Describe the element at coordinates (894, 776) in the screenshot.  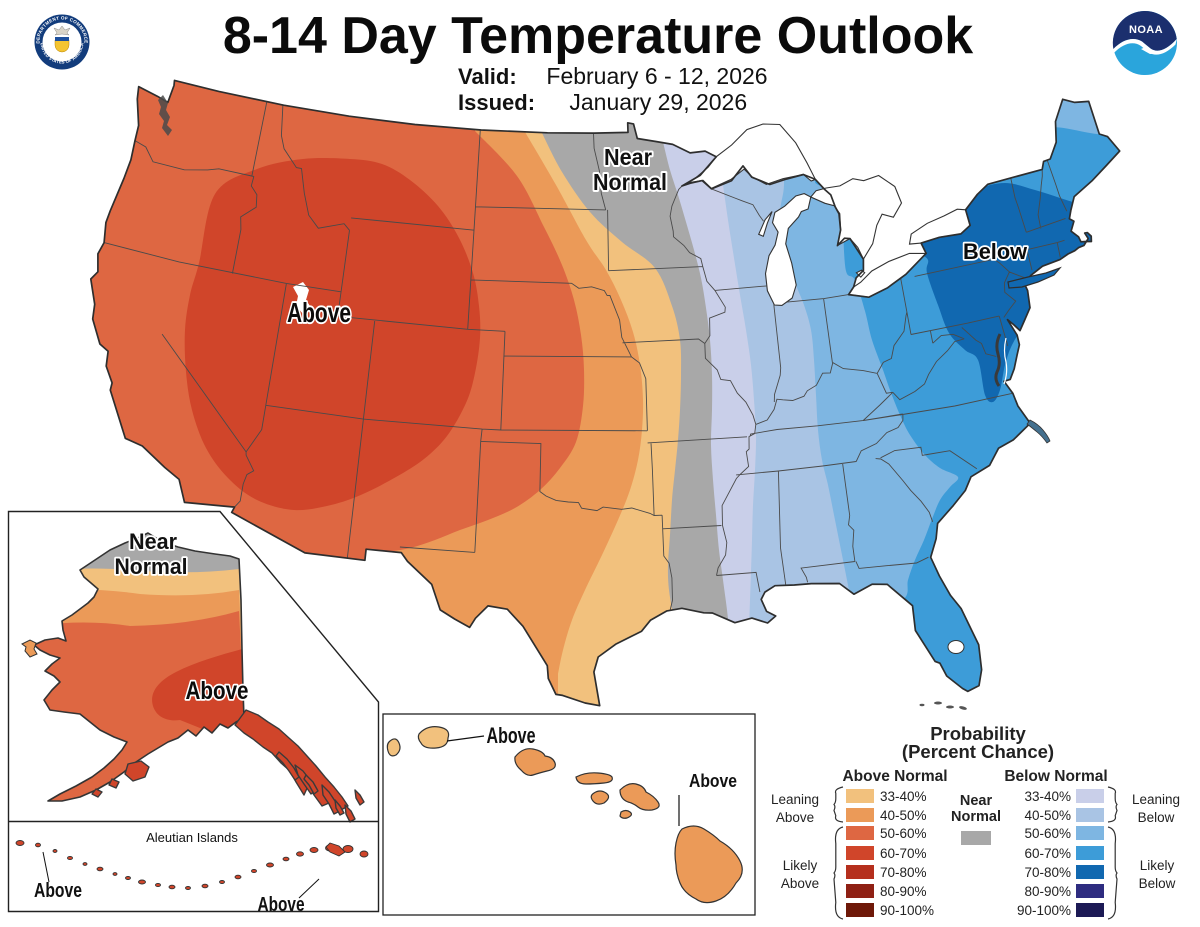
I see `svg-text: Above Normal` at that location.